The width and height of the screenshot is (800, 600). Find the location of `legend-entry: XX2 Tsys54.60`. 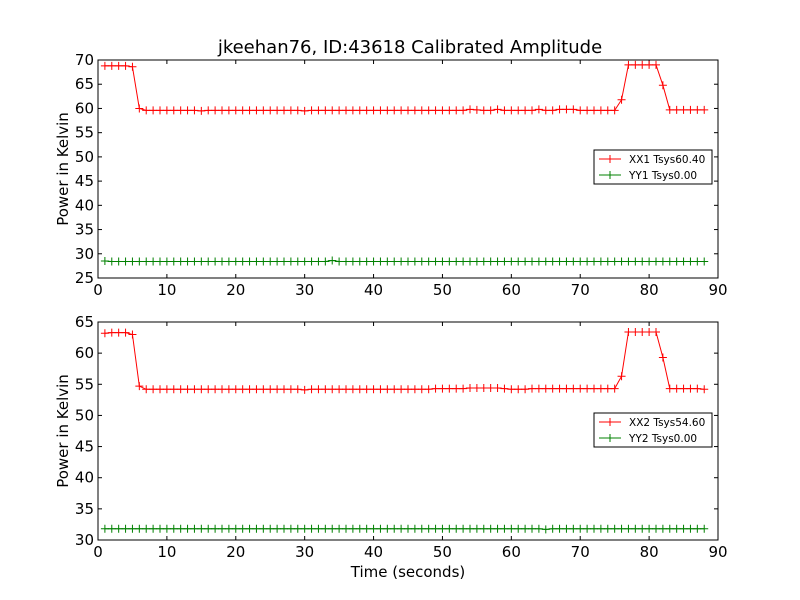

legend-entry: XX2 Tsys54.60 is located at coordinates (652, 423).